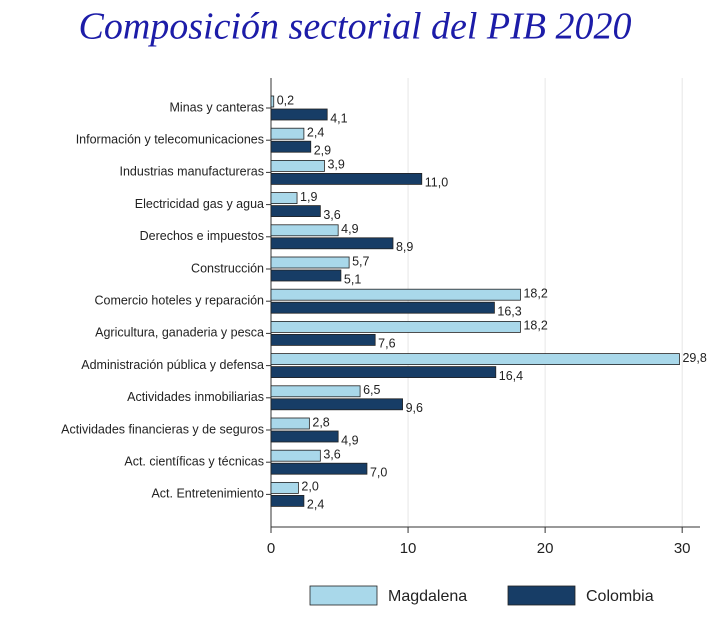 The height and width of the screenshot is (623, 724). Describe the element at coordinates (195, 397) in the screenshot. I see `y-tick-label: Actividades inmobiliarias` at that location.